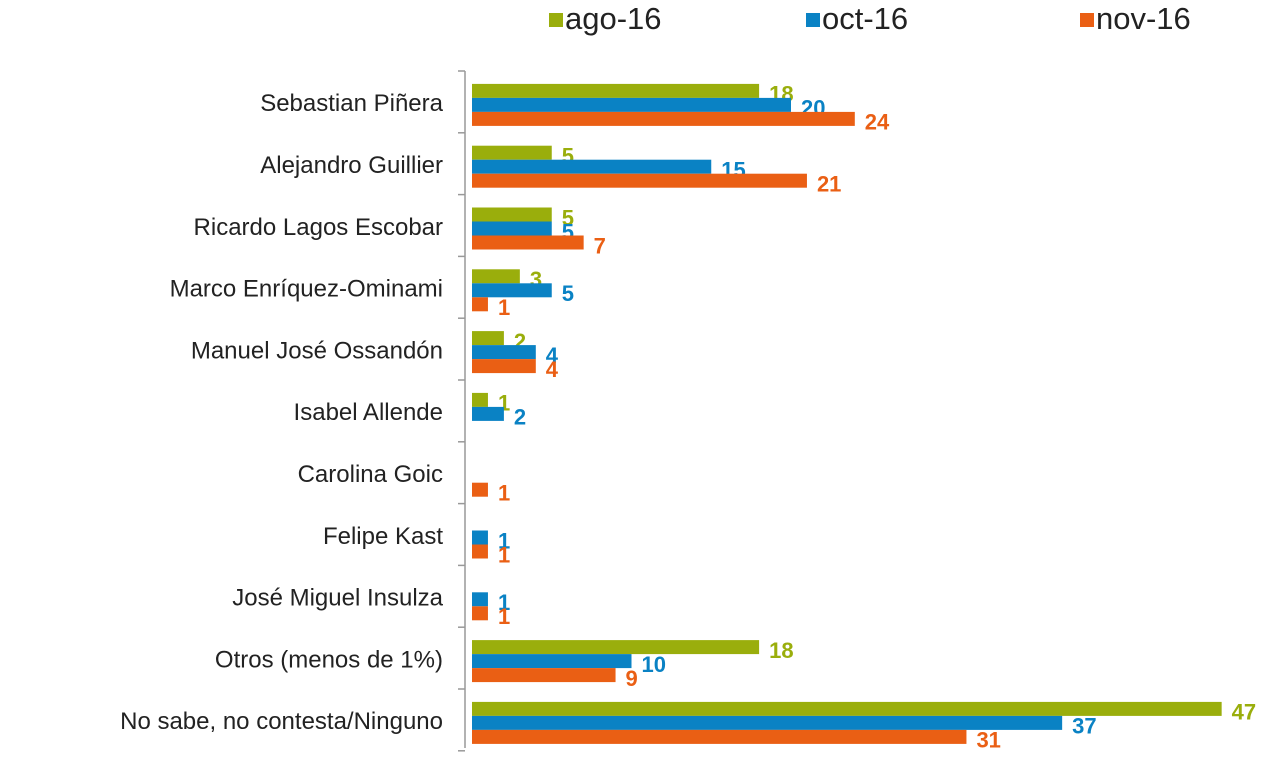 The height and width of the screenshot is (760, 1272). Describe the element at coordinates (306, 289) in the screenshot. I see `category-label: Marco Enríquez-Ominami` at that location.